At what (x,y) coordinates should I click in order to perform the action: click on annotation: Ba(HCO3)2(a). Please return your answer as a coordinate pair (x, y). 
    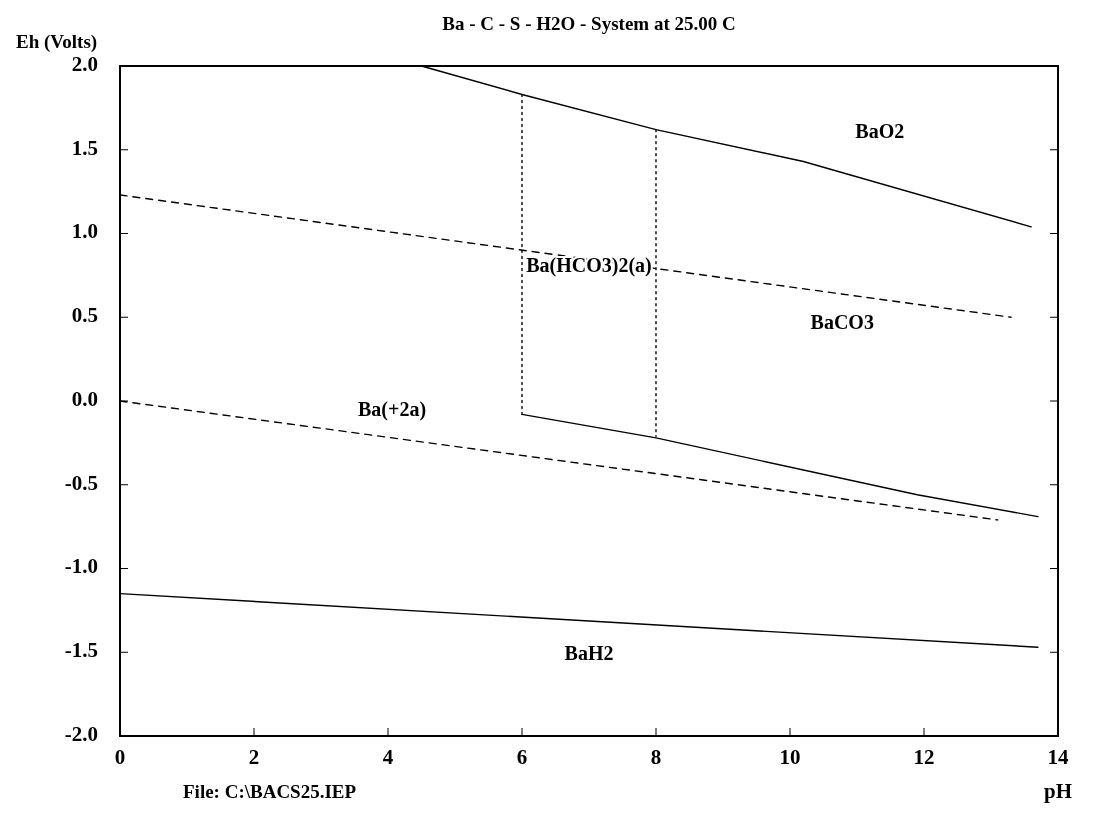
    Looking at the image, I should click on (589, 265).